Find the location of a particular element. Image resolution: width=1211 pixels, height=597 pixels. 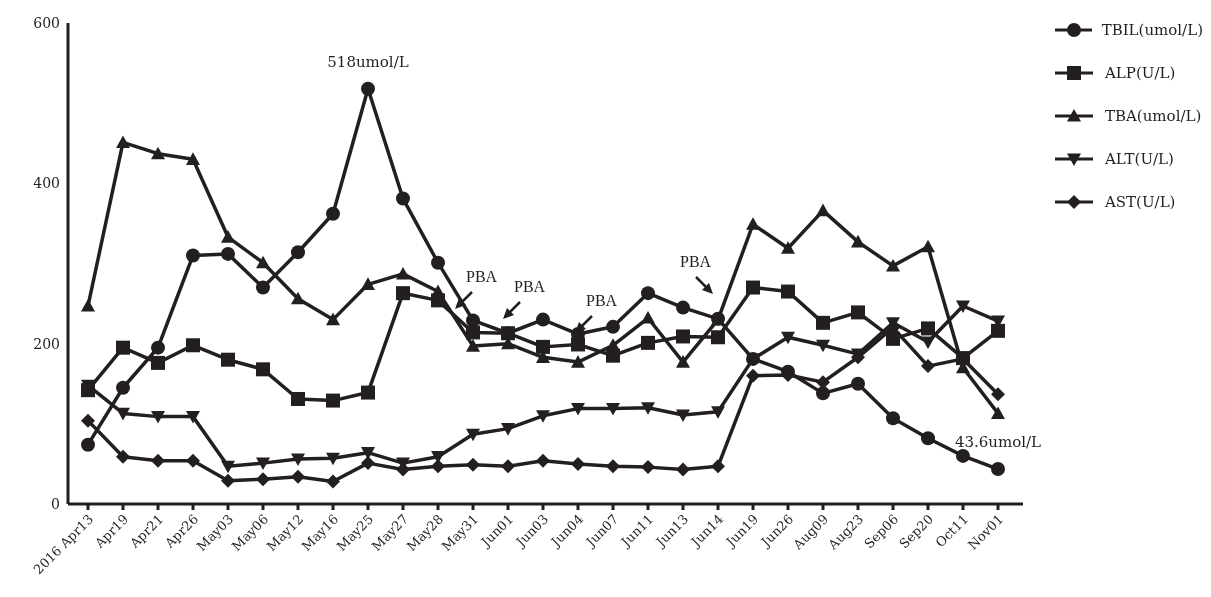

y-tick-label: 200 is located at coordinates (46, 343).